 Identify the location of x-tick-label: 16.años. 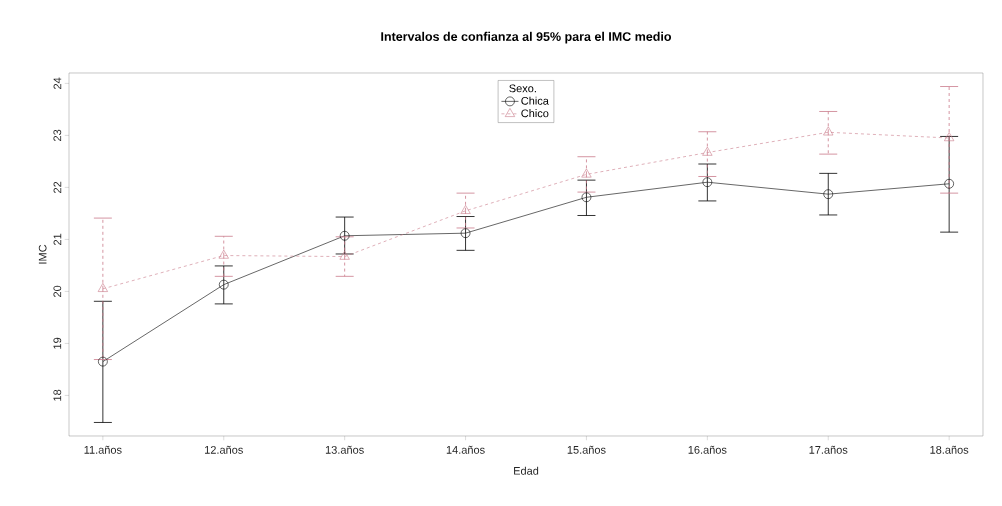
(707, 449).